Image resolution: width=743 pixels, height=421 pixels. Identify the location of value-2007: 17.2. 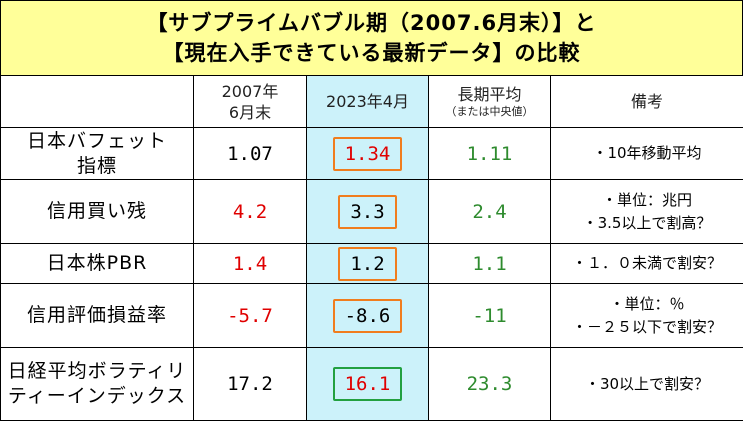
(250, 384).